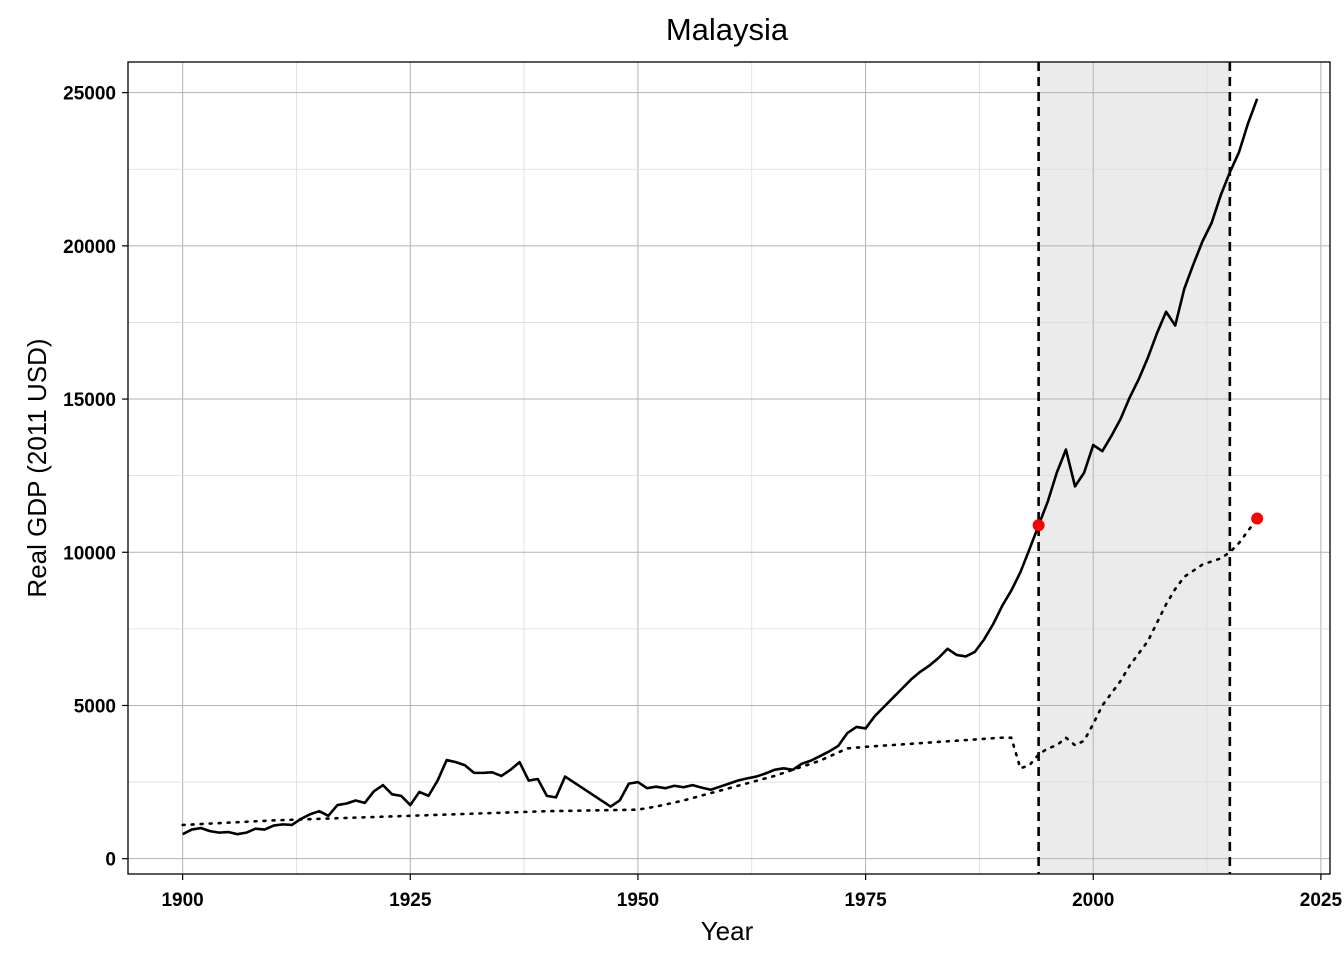 This screenshot has height=960, width=1344. What do you see at coordinates (110, 860) in the screenshot?
I see `y-tick-label: 0` at bounding box center [110, 860].